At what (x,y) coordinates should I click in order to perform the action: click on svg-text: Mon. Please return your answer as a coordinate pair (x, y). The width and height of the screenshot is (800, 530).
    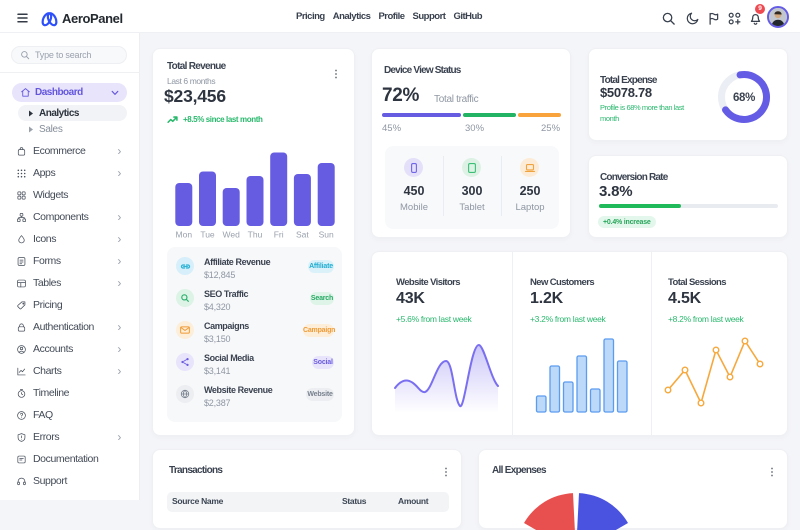
    Looking at the image, I should click on (184, 235).